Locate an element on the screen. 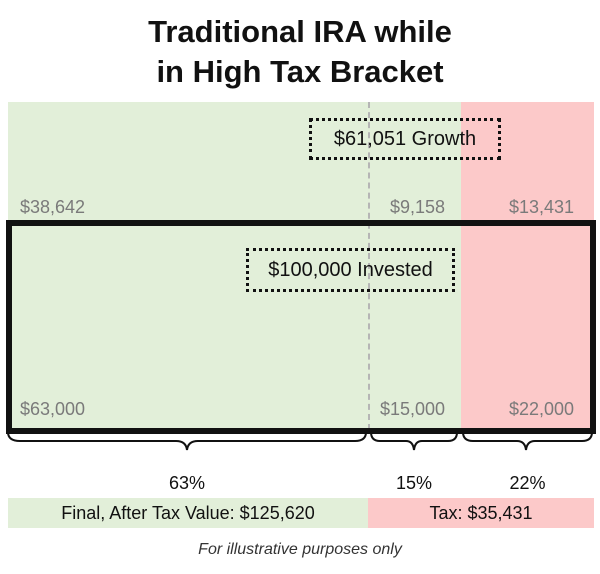  pct-middle: 15% is located at coordinates (414, 483).